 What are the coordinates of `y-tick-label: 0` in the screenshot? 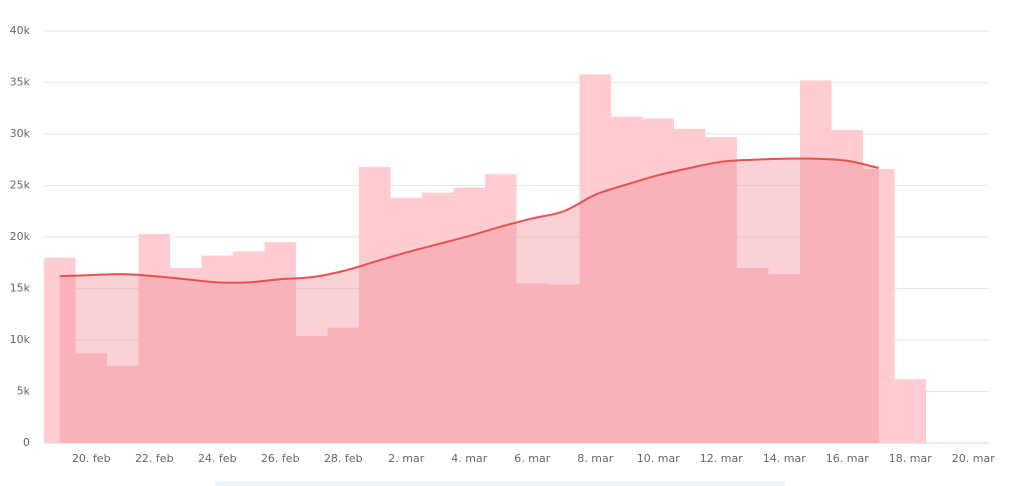 It's located at (26, 442).